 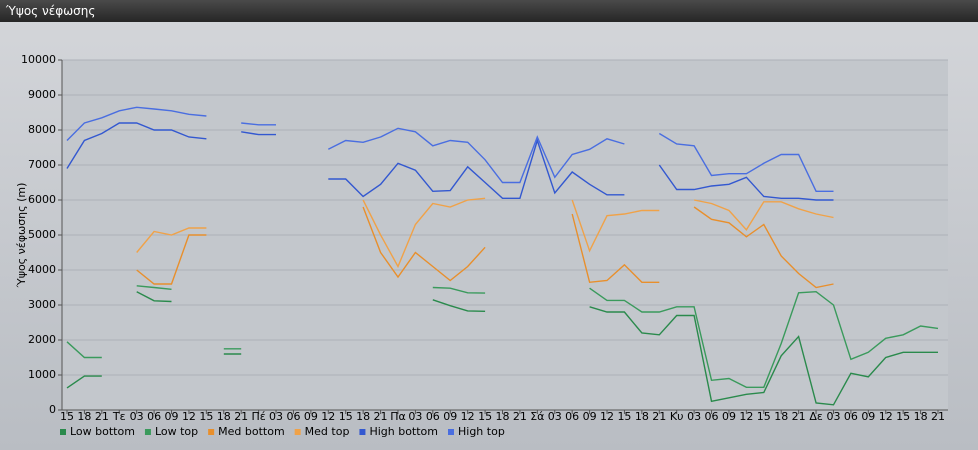 What do you see at coordinates (489, 11) in the screenshot?
I see `window-title: Ύψος νέφωσης` at bounding box center [489, 11].